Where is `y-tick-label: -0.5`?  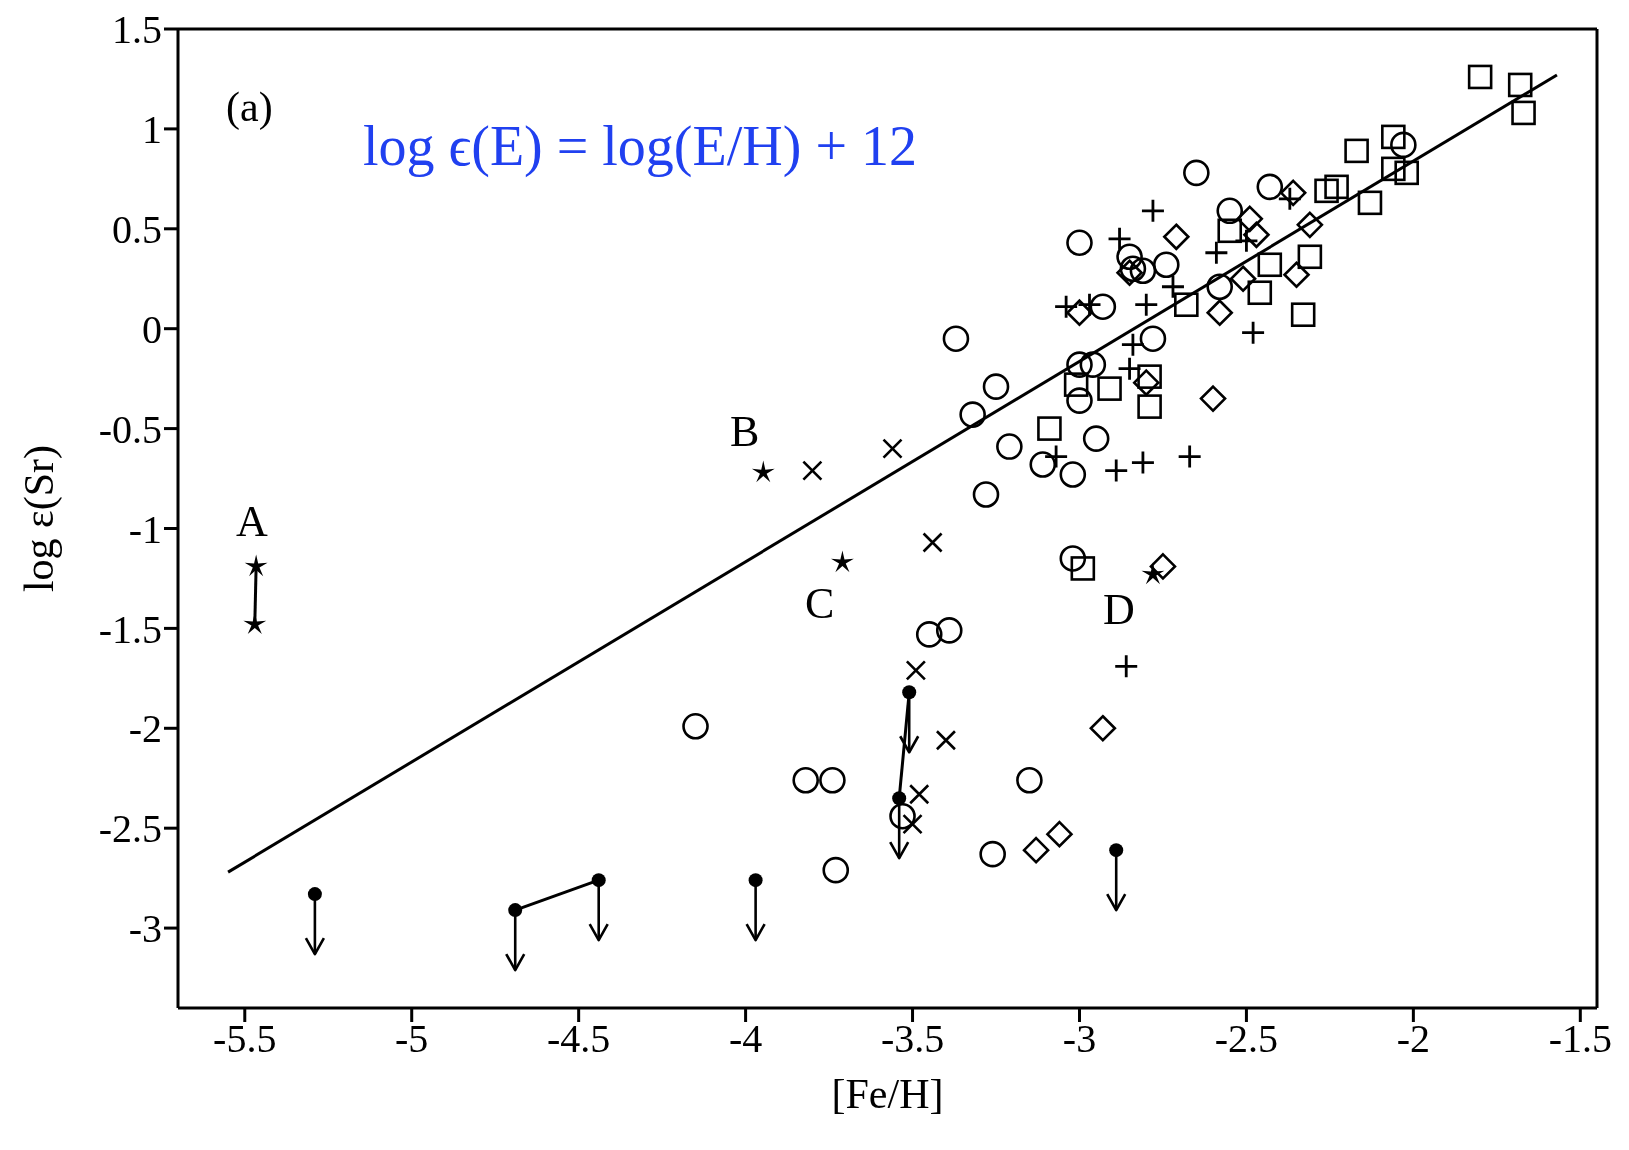
y-tick-label: -0.5 is located at coordinates (130, 429).